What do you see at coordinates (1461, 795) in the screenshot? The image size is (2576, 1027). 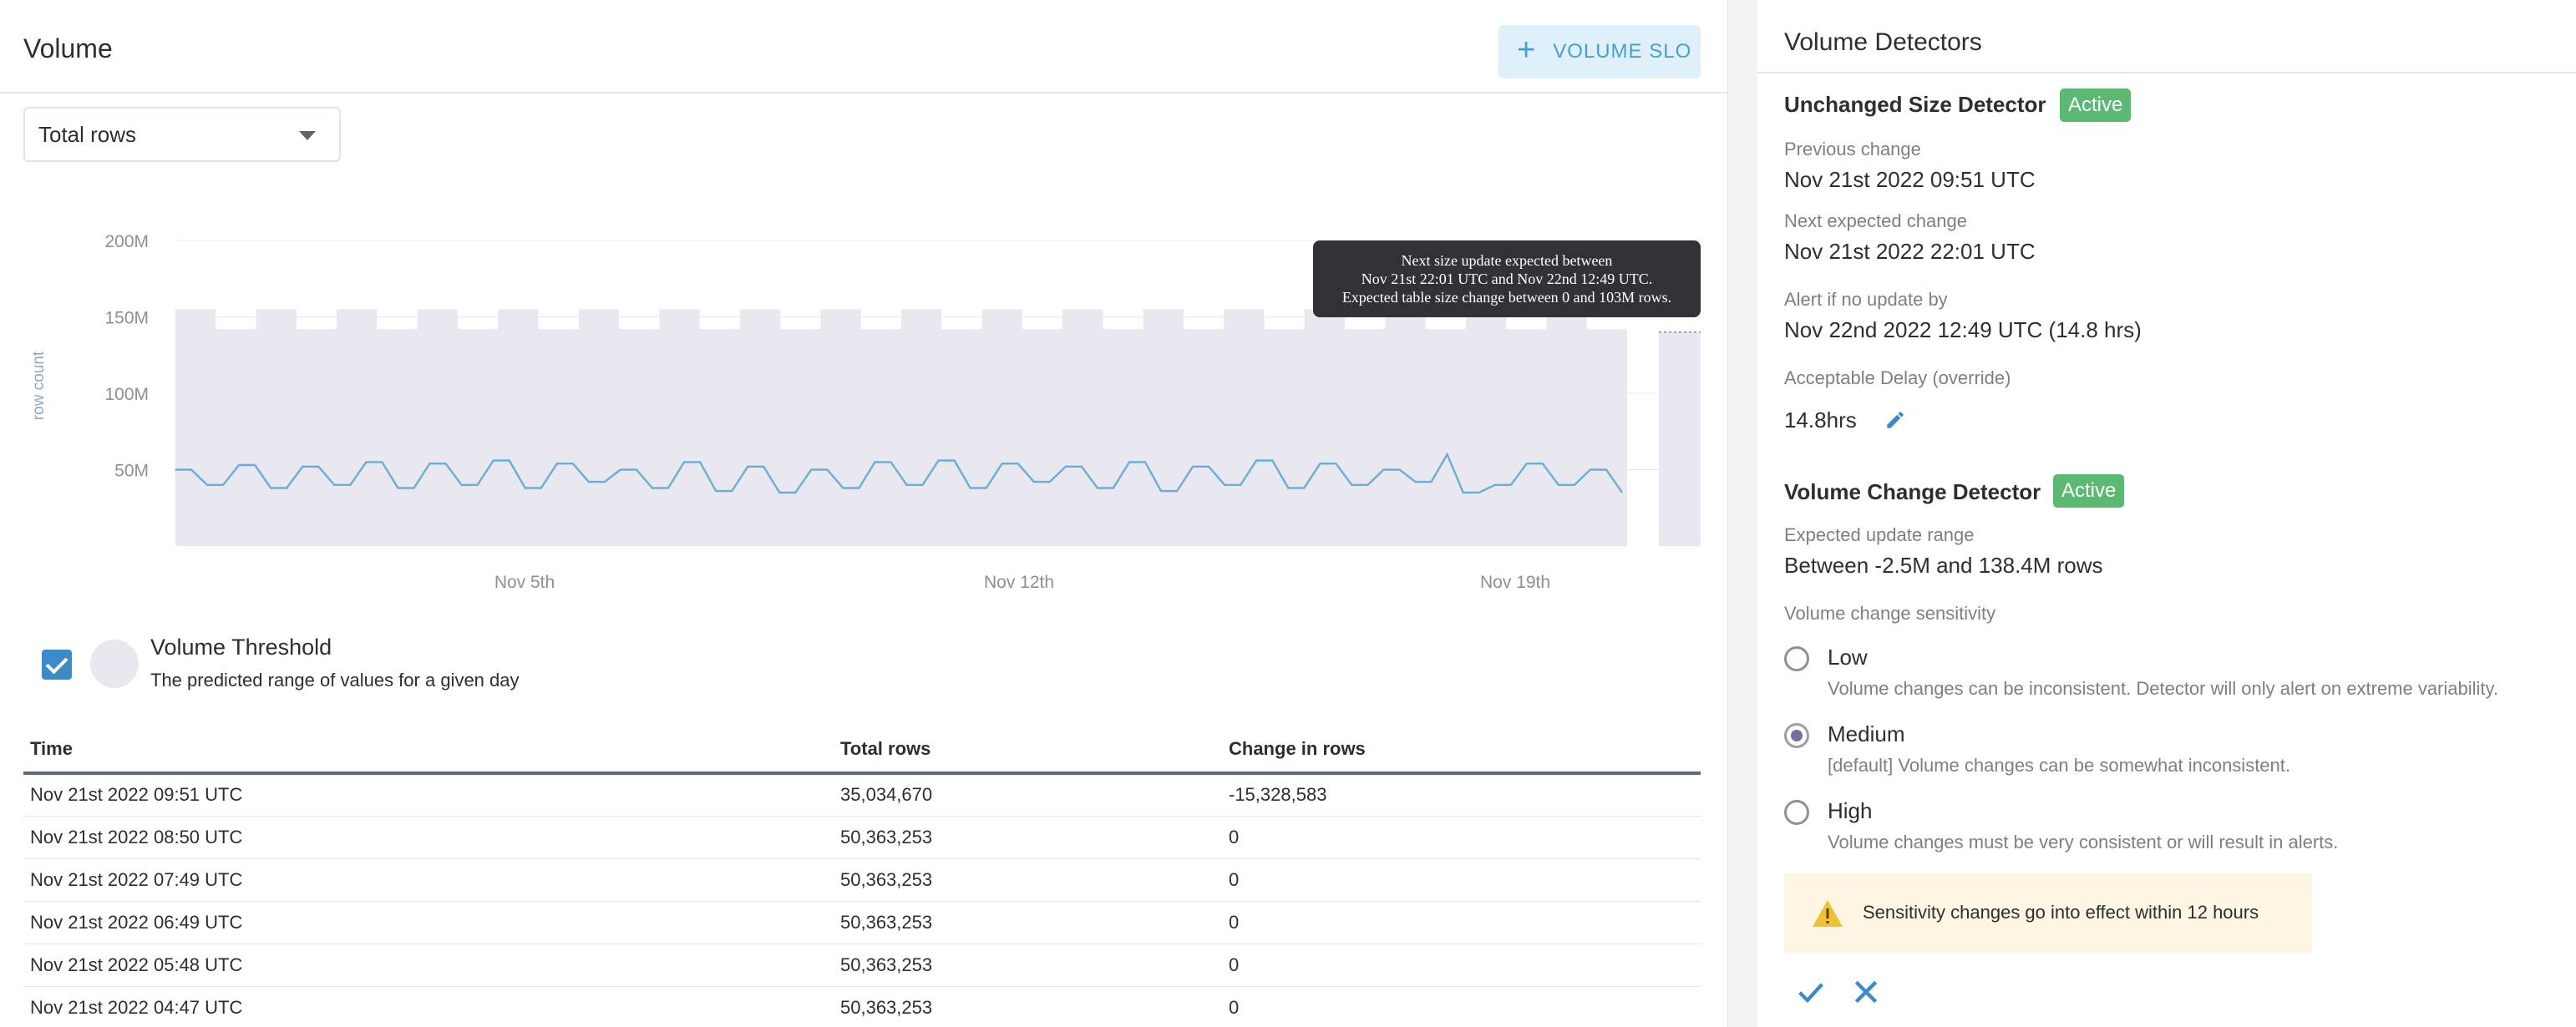 I see `cell-change: -15,328,583` at bounding box center [1461, 795].